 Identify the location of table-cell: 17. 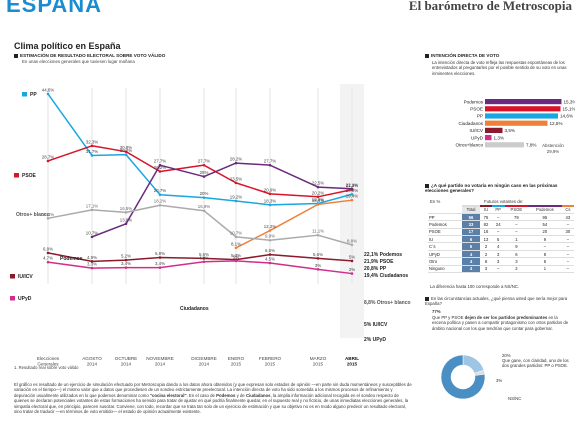
(471, 232).